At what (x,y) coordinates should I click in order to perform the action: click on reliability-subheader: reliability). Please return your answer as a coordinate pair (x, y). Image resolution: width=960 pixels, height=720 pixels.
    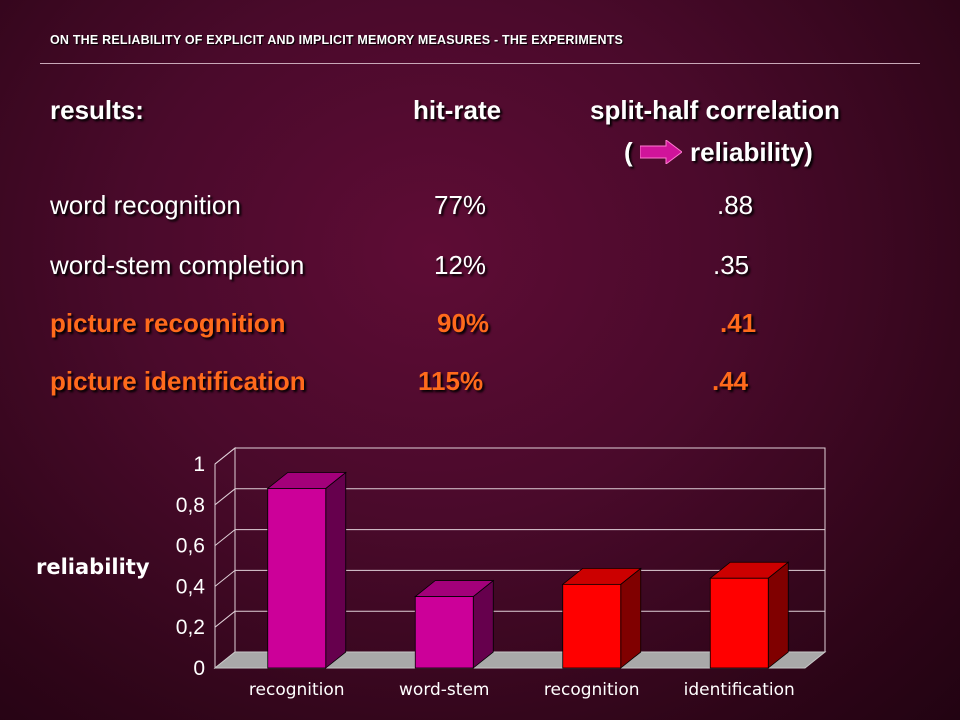
    Looking at the image, I should click on (751, 152).